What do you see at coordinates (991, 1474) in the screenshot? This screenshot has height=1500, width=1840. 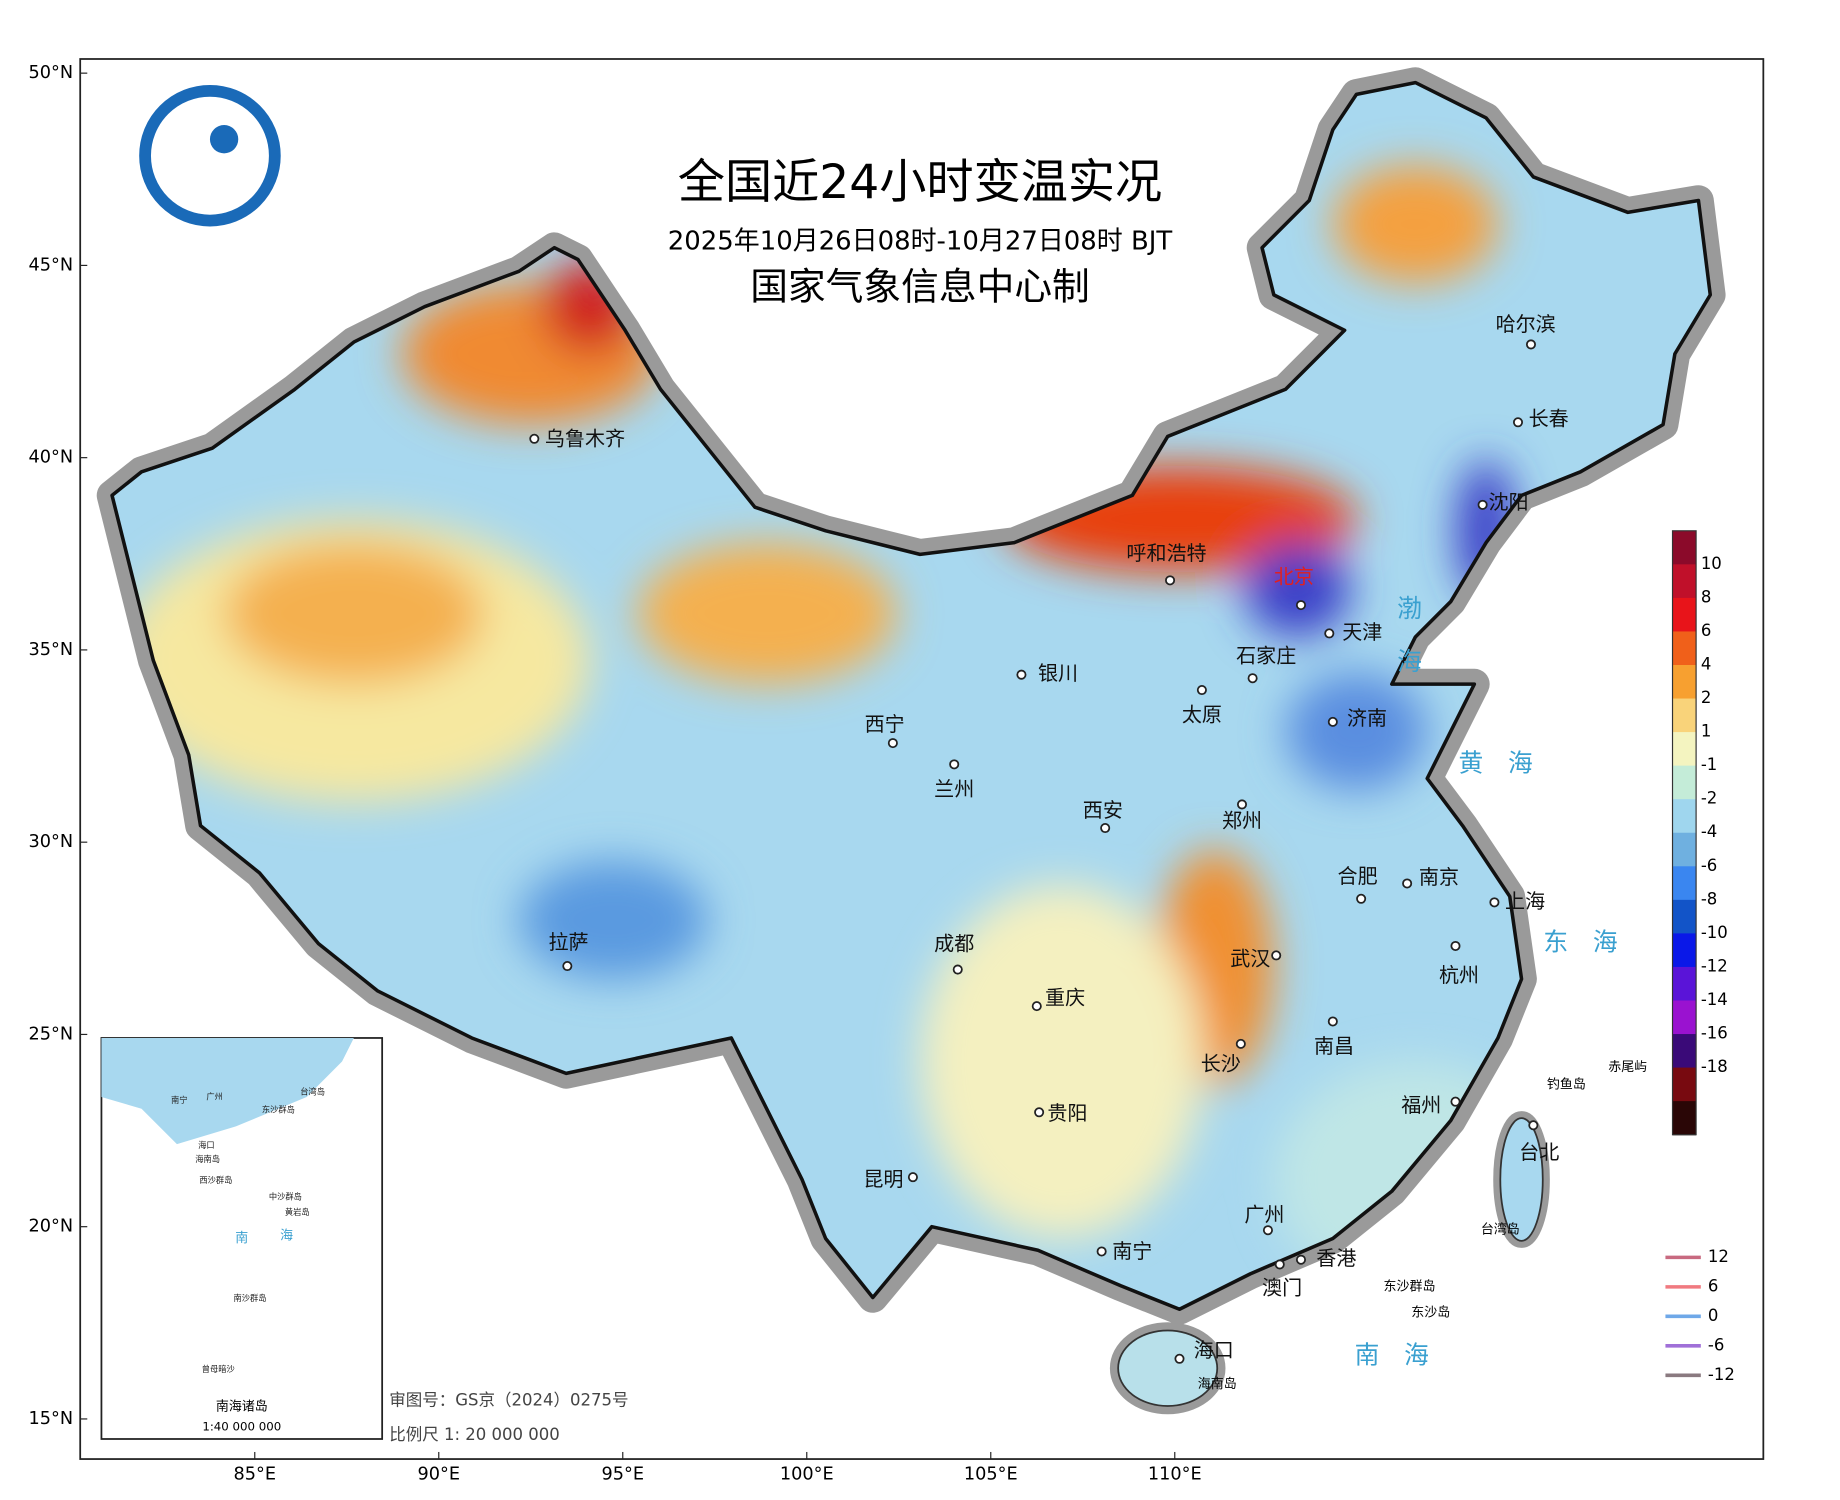 I see `lon-label: 105°E` at bounding box center [991, 1474].